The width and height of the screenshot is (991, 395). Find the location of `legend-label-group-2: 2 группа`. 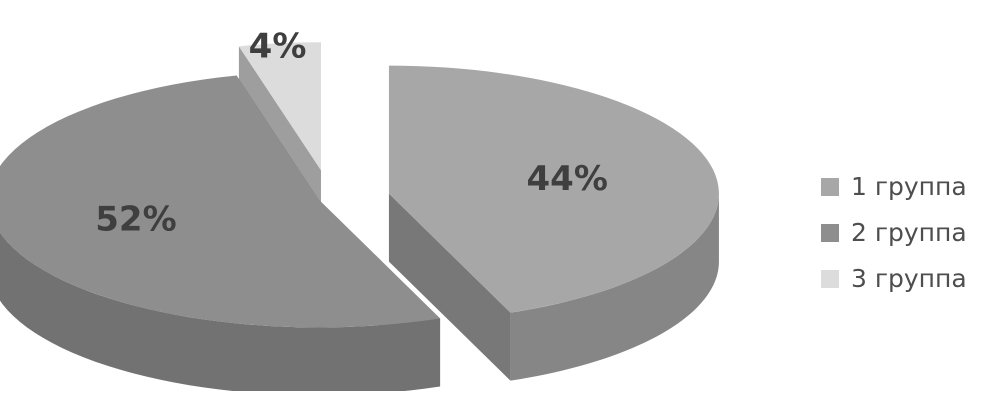

legend-label-group-2: 2 группа is located at coordinates (909, 232).